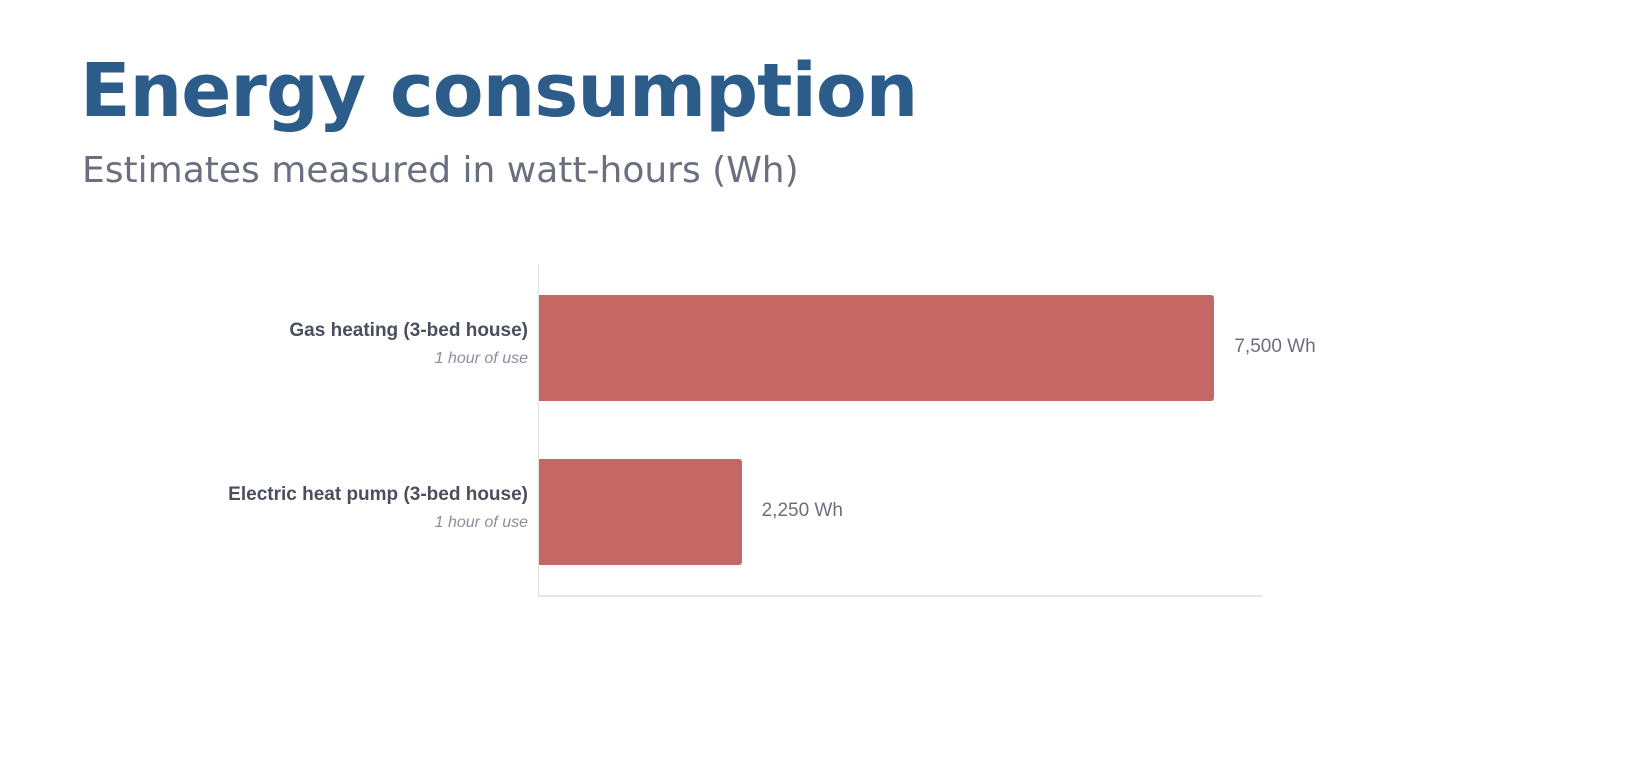 Image resolution: width=1640 pixels, height=780 pixels. What do you see at coordinates (499, 91) in the screenshot?
I see `chart-title: Energy consumption` at bounding box center [499, 91].